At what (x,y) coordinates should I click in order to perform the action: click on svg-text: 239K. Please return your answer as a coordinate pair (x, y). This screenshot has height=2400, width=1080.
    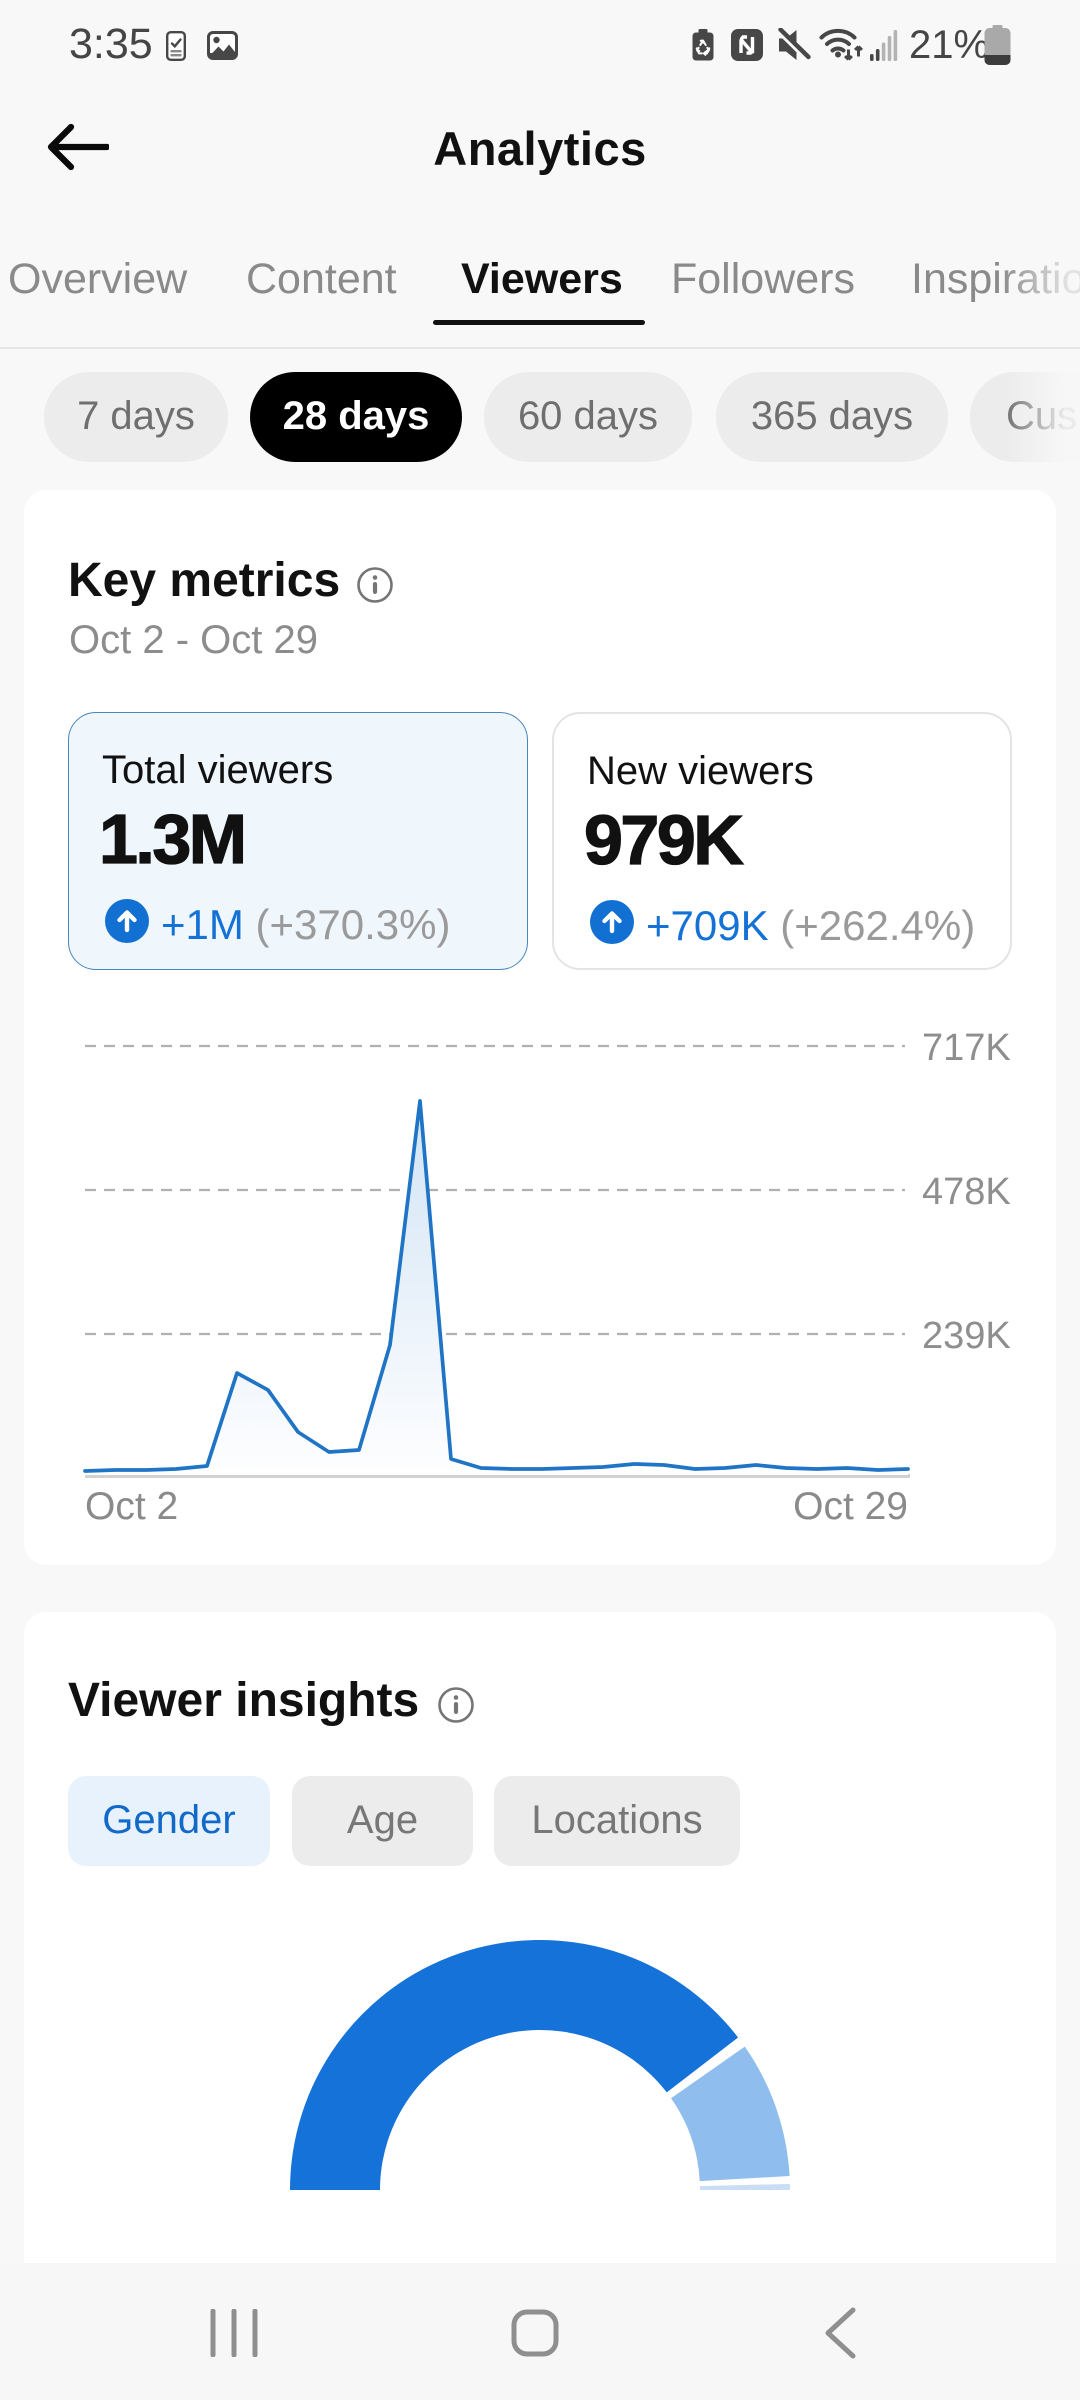
    Looking at the image, I should click on (966, 1336).